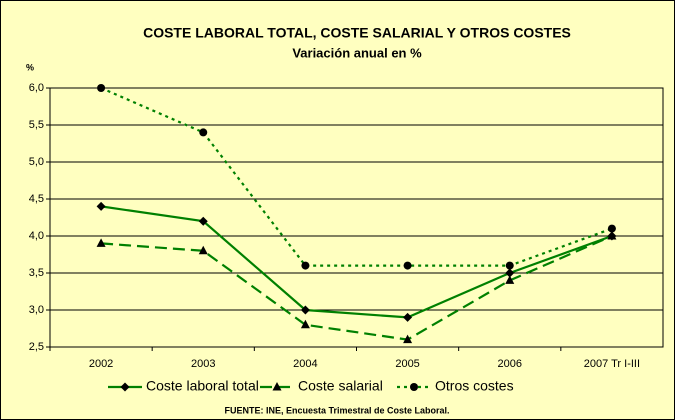 The height and width of the screenshot is (420, 675). What do you see at coordinates (36, 125) in the screenshot?
I see `y-tick-label: 5,5` at bounding box center [36, 125].